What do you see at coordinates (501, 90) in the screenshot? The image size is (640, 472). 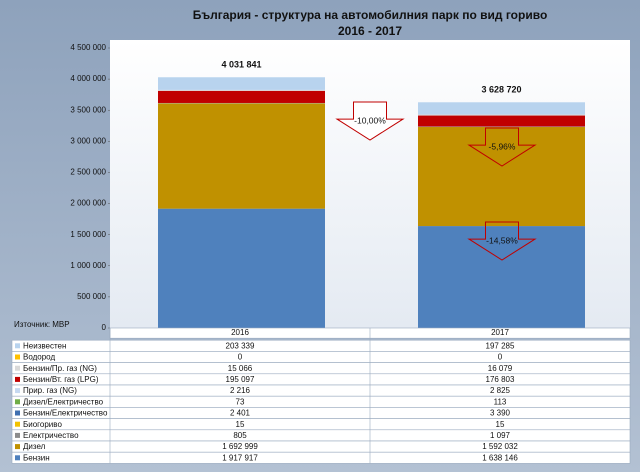 I see `total-label: 3 628 720` at bounding box center [501, 90].